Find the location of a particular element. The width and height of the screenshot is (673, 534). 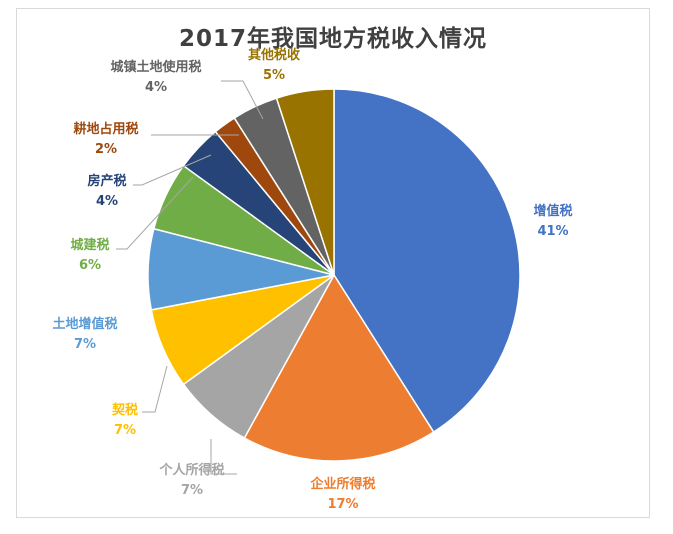

slice-percent-9: 5% is located at coordinates (274, 75).